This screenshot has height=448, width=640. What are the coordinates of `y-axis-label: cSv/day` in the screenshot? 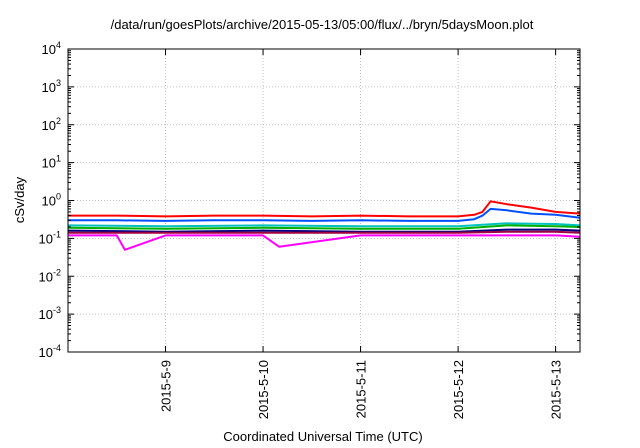 It's located at (19, 199).